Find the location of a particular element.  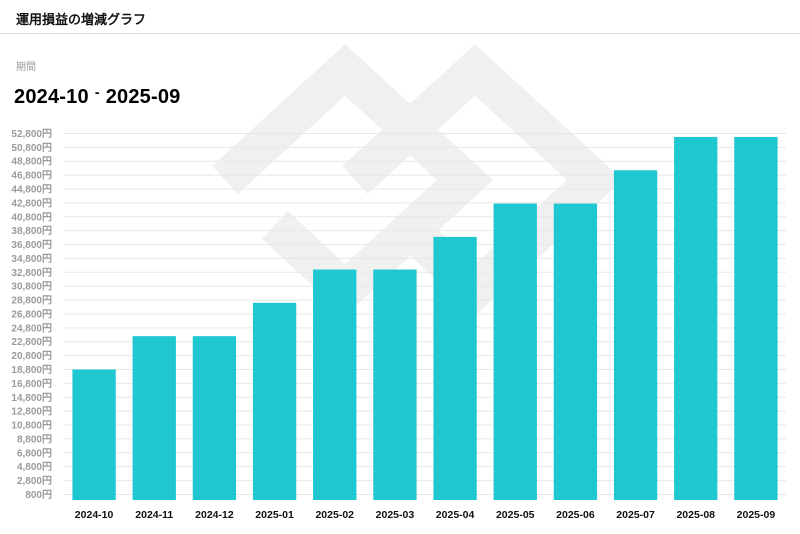

y-tick-label: 16,800円 is located at coordinates (31, 384).